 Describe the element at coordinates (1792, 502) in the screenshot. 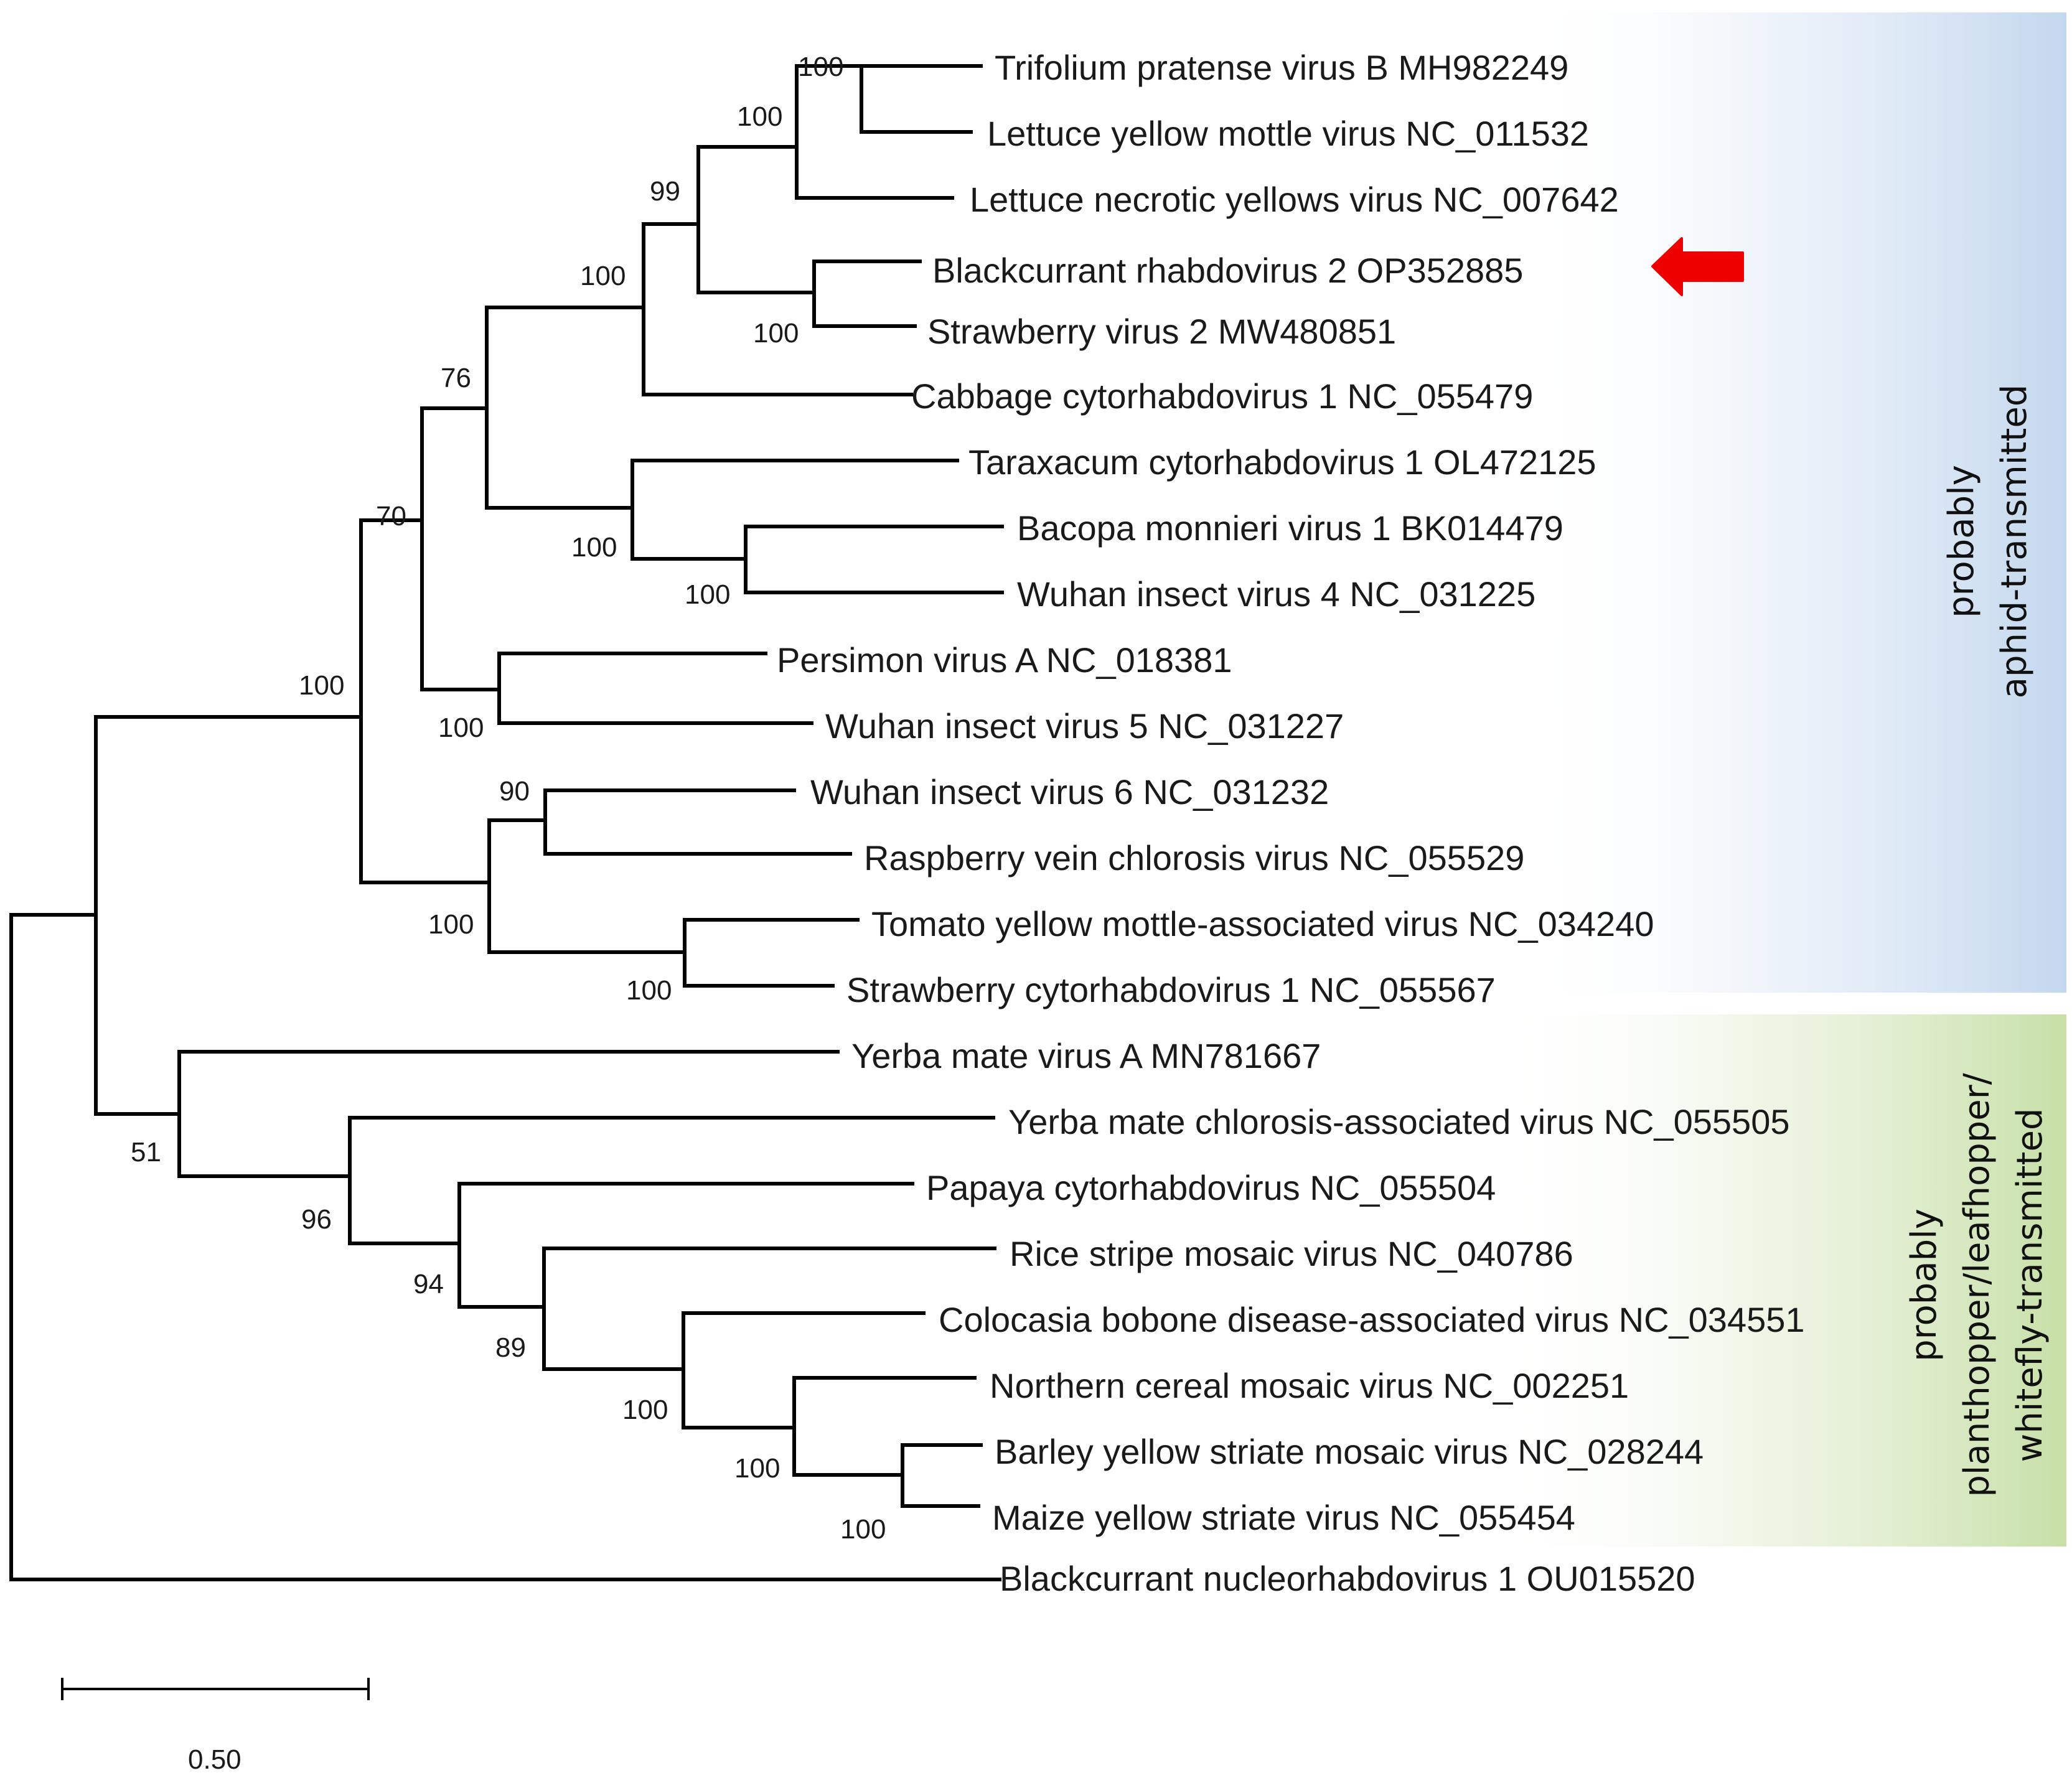

I see `aphid-group-band` at that location.